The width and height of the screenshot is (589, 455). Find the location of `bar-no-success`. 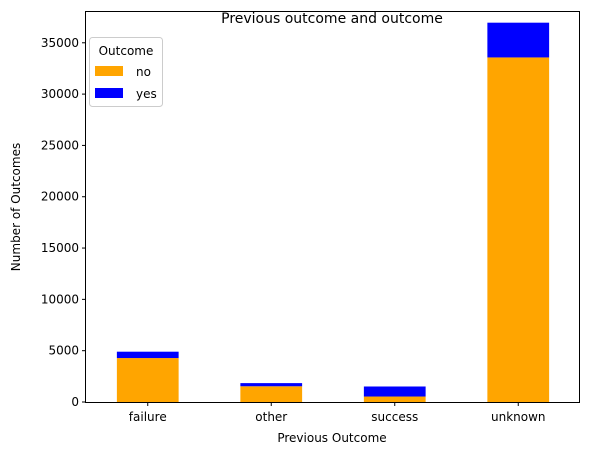

bar-no-success is located at coordinates (394, 399).